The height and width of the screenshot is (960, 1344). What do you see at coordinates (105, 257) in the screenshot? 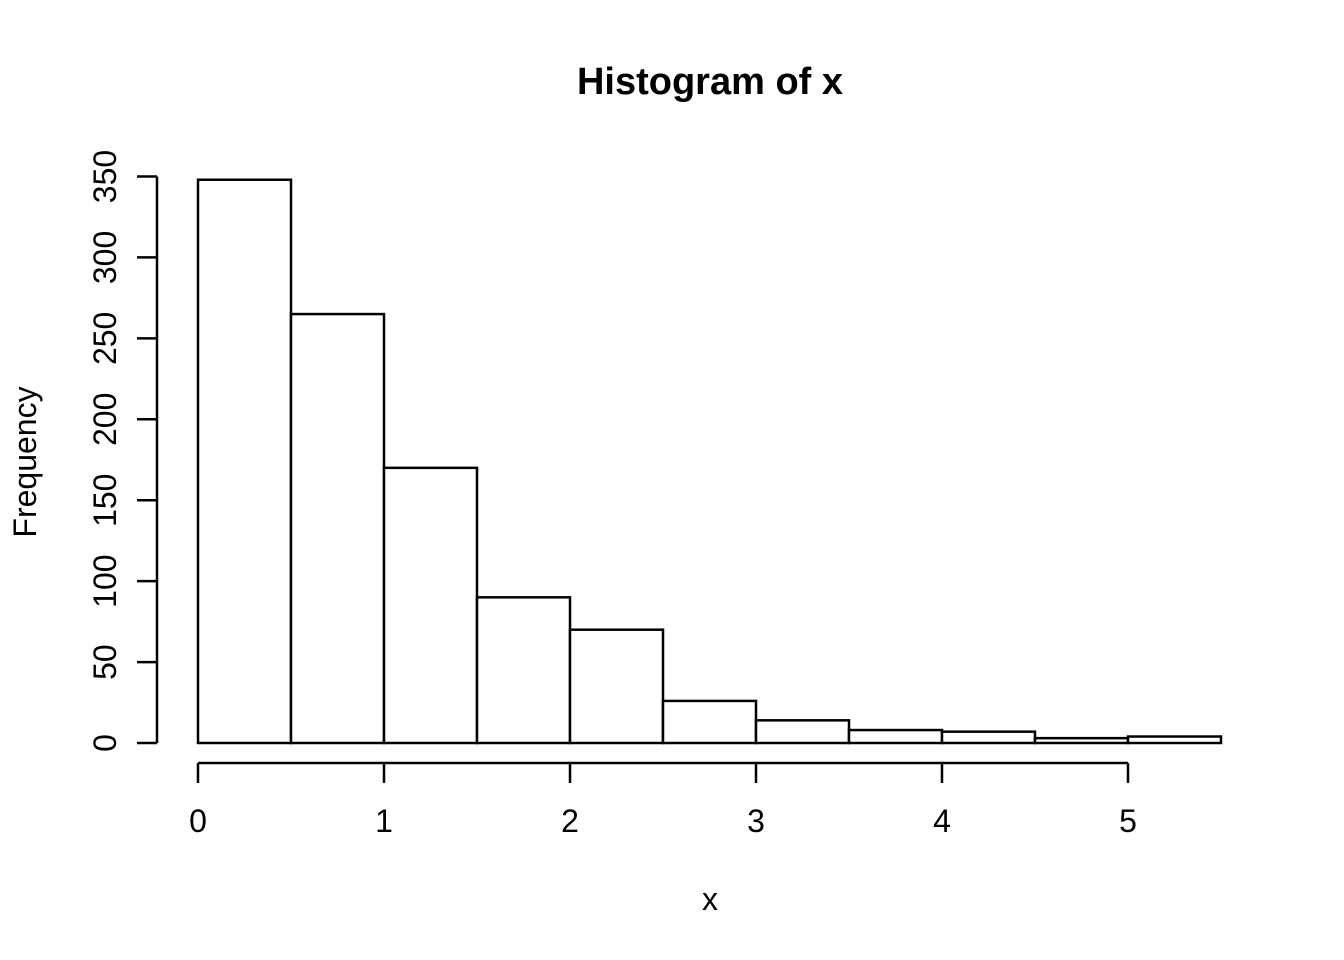
I see `y-tick-label: 300` at bounding box center [105, 257].